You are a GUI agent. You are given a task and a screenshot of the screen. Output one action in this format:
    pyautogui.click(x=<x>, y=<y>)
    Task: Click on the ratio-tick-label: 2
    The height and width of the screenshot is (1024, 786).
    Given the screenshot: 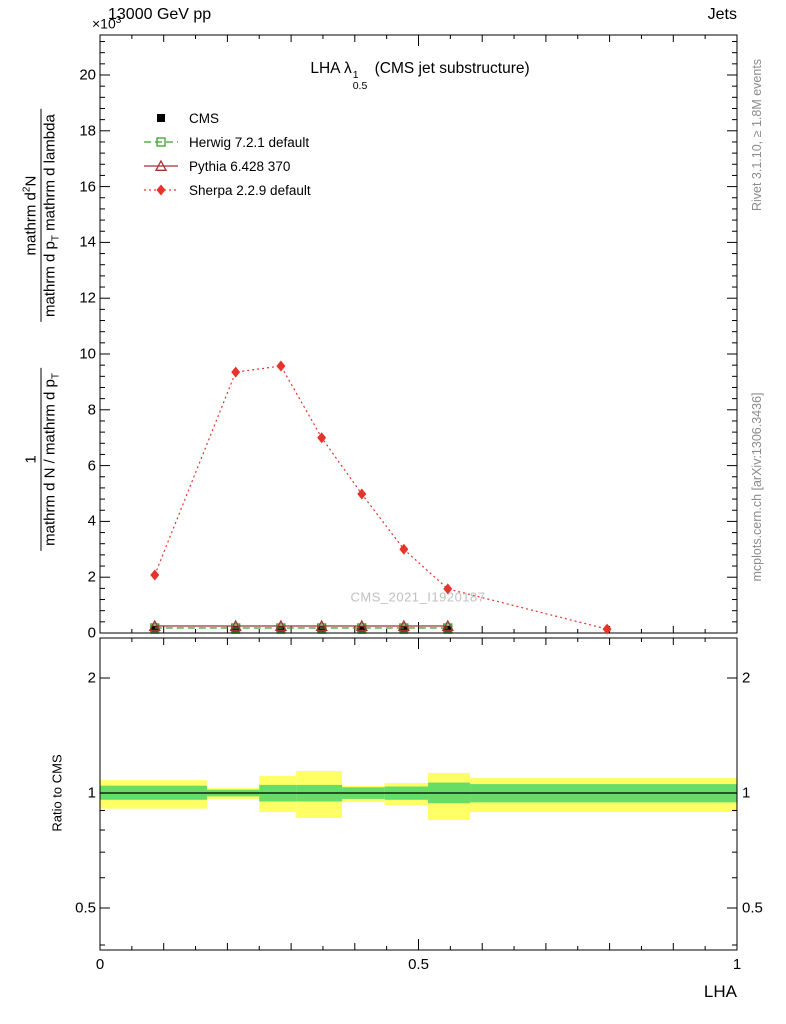 What is the action you would take?
    pyautogui.click(x=91, y=678)
    